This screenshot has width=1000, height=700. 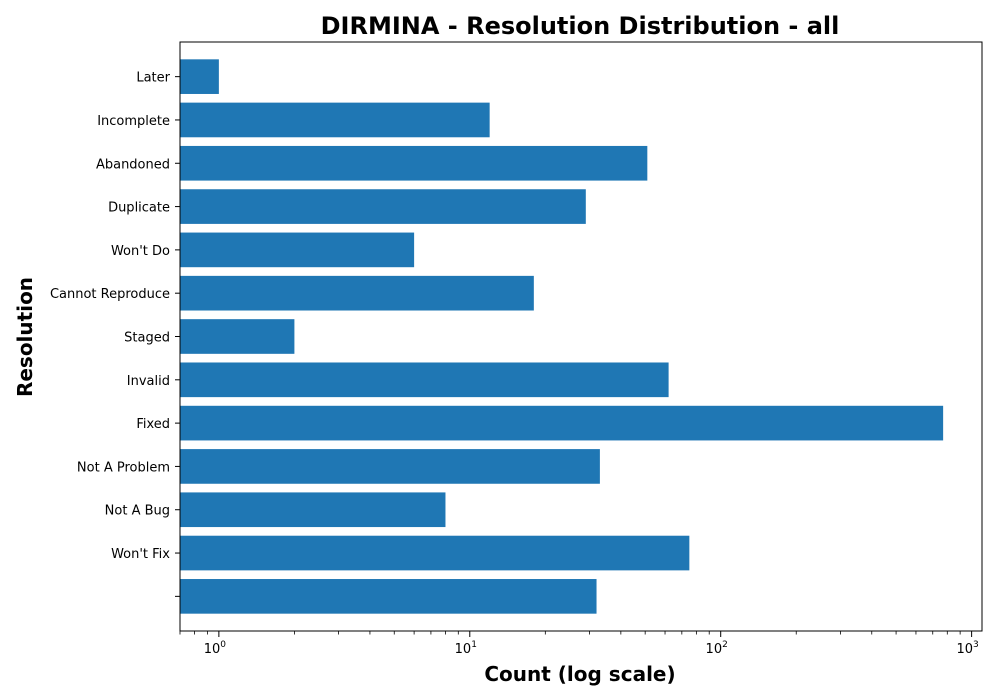 I want to click on x-tick-label: 10¹, so click(x=466, y=648).